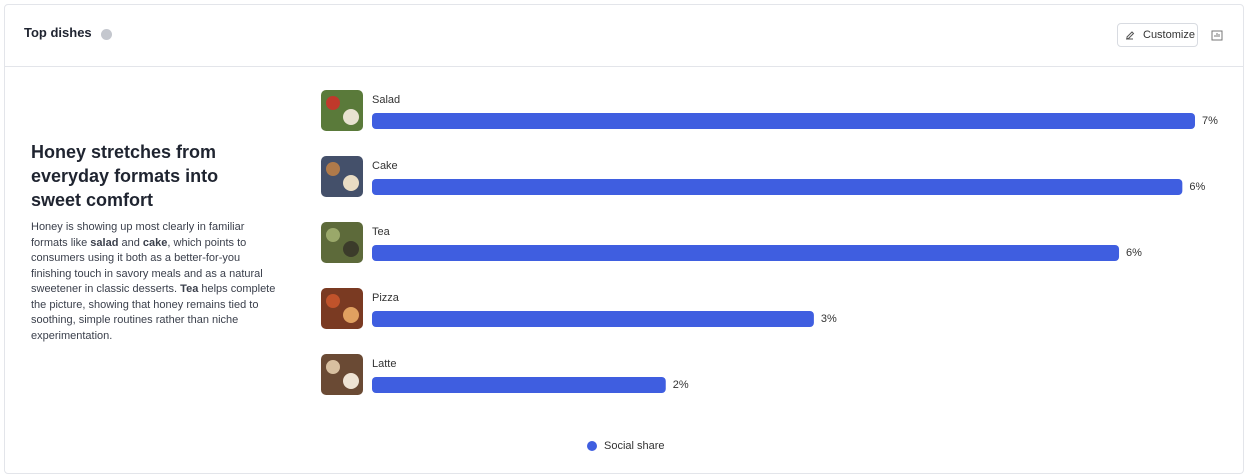 Image resolution: width=1248 pixels, height=476 pixels. I want to click on value-label: 3%, so click(829, 319).